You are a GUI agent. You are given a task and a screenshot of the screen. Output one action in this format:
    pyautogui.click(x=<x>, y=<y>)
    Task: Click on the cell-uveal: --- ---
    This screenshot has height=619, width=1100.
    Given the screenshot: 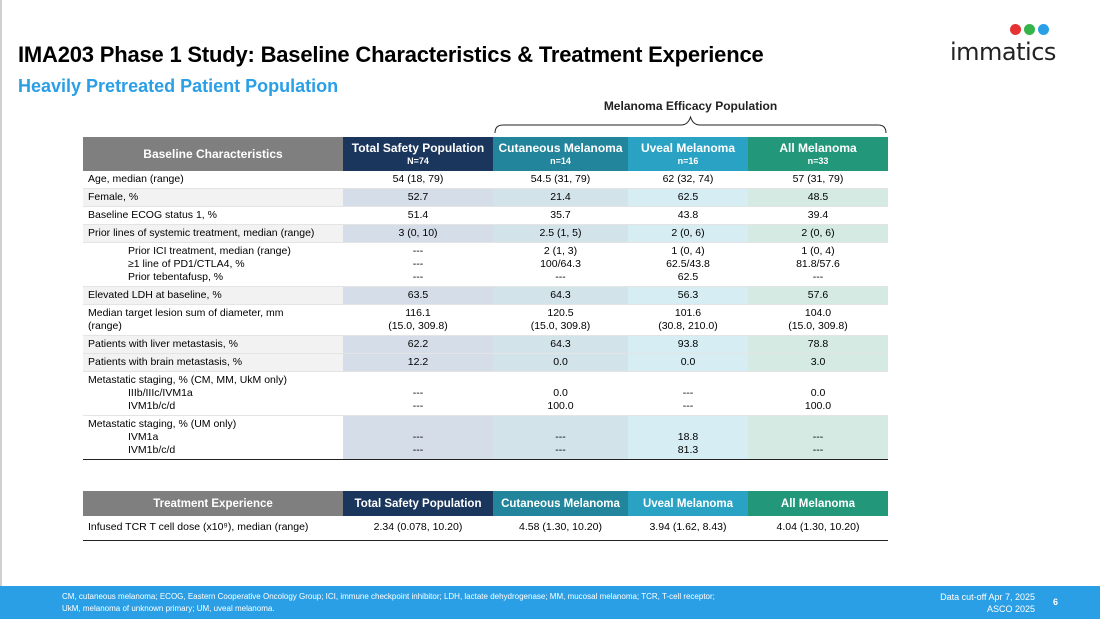 What is the action you would take?
    pyautogui.click(x=688, y=393)
    